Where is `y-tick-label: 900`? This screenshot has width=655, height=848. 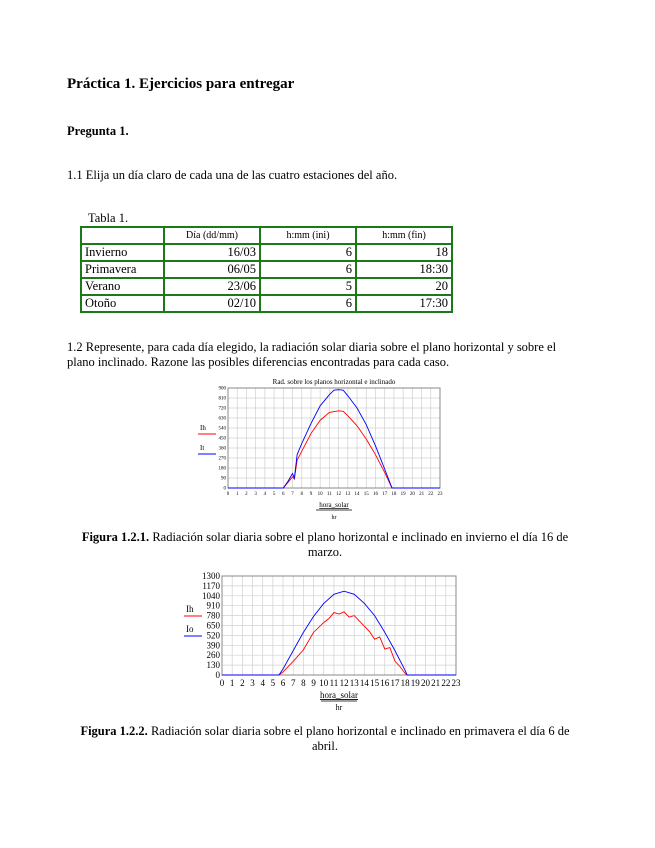
y-tick-label: 900 is located at coordinates (223, 389).